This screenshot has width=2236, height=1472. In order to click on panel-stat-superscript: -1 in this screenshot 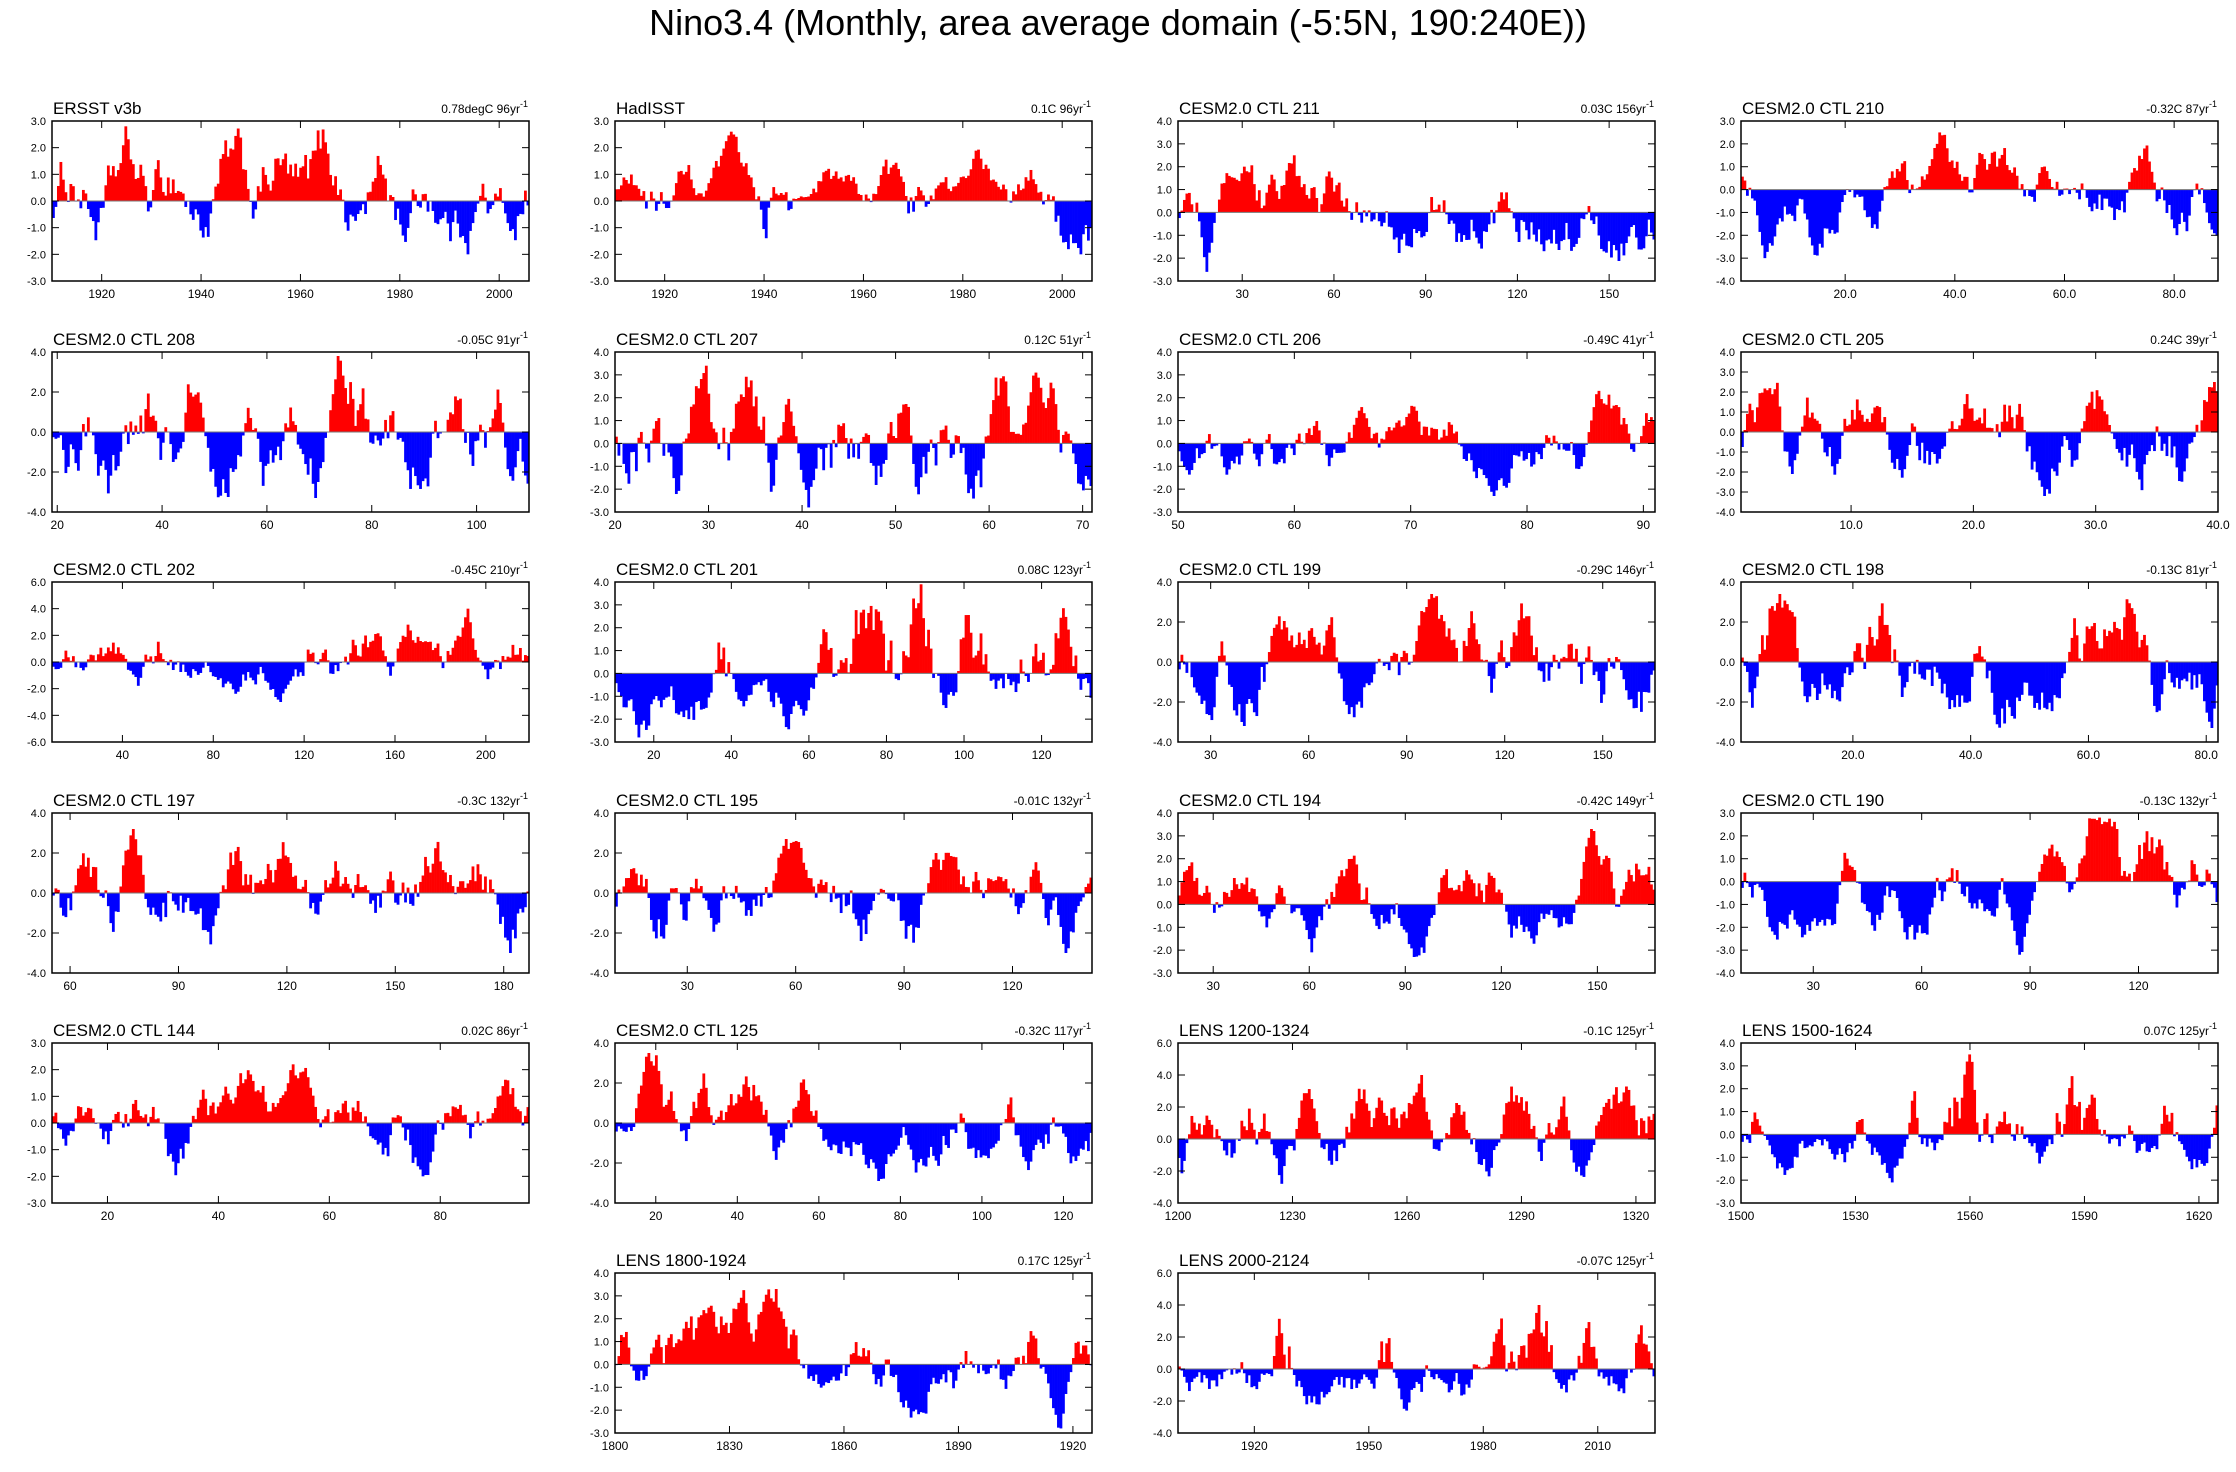, I will do `click(524, 1026)`.